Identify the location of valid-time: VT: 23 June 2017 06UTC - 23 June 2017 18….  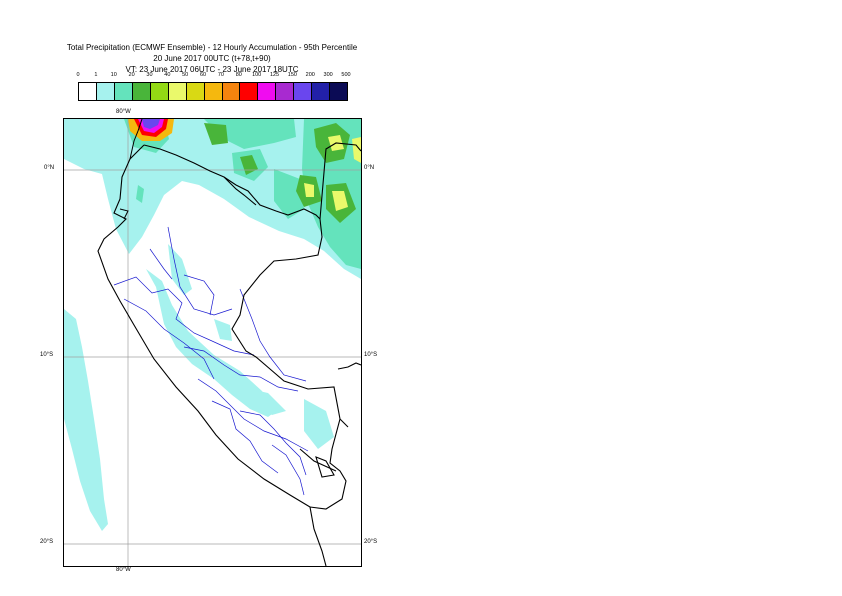
(212, 69).